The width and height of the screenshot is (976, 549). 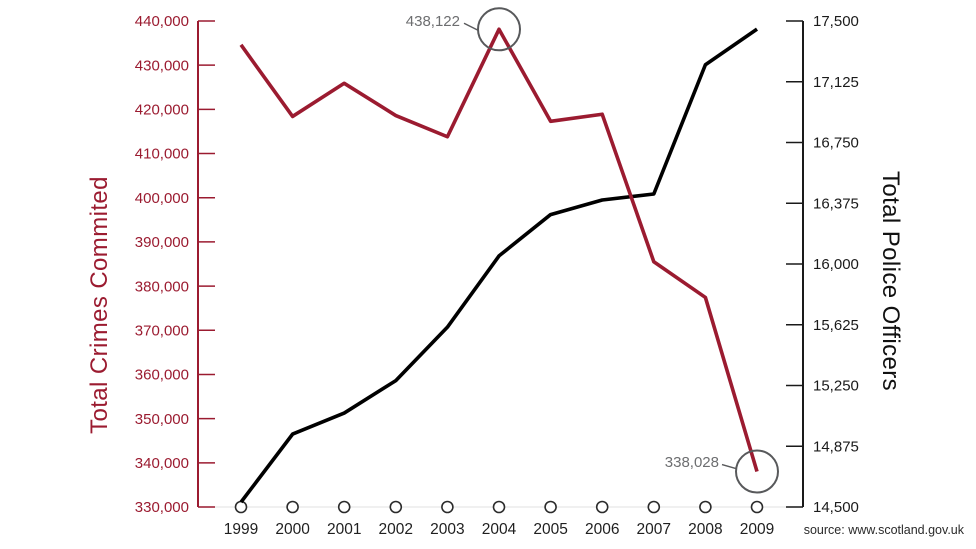 I want to click on right-axis-tick-label: 16,000, so click(x=836, y=264).